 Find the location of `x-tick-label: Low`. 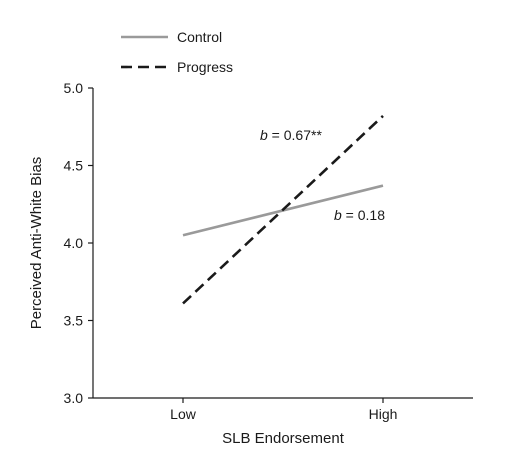

x-tick-label: Low is located at coordinates (183, 414).